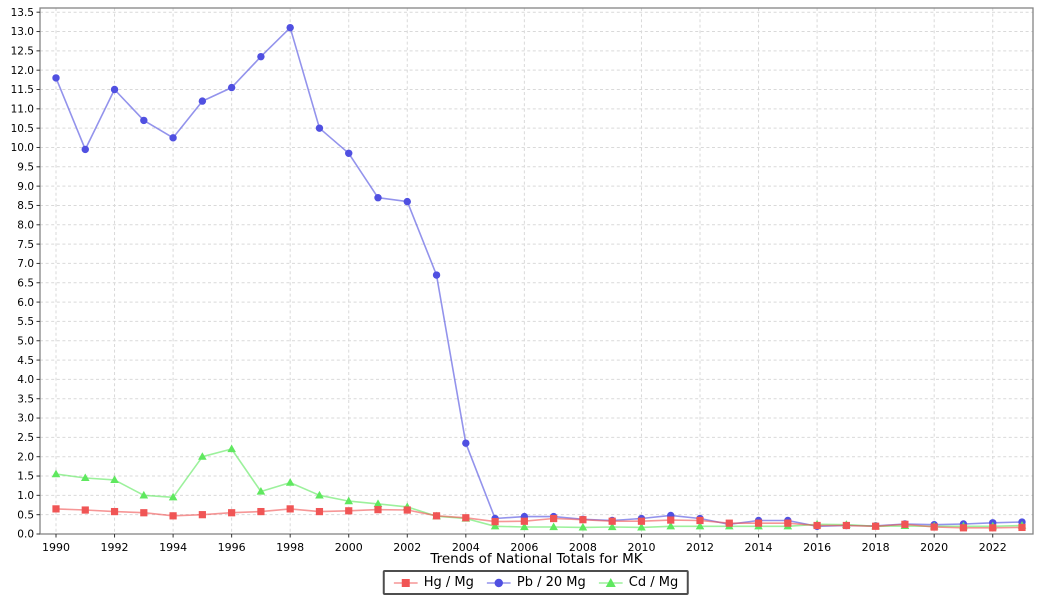  I want to click on svg-text: 1.5, so click(25, 477).